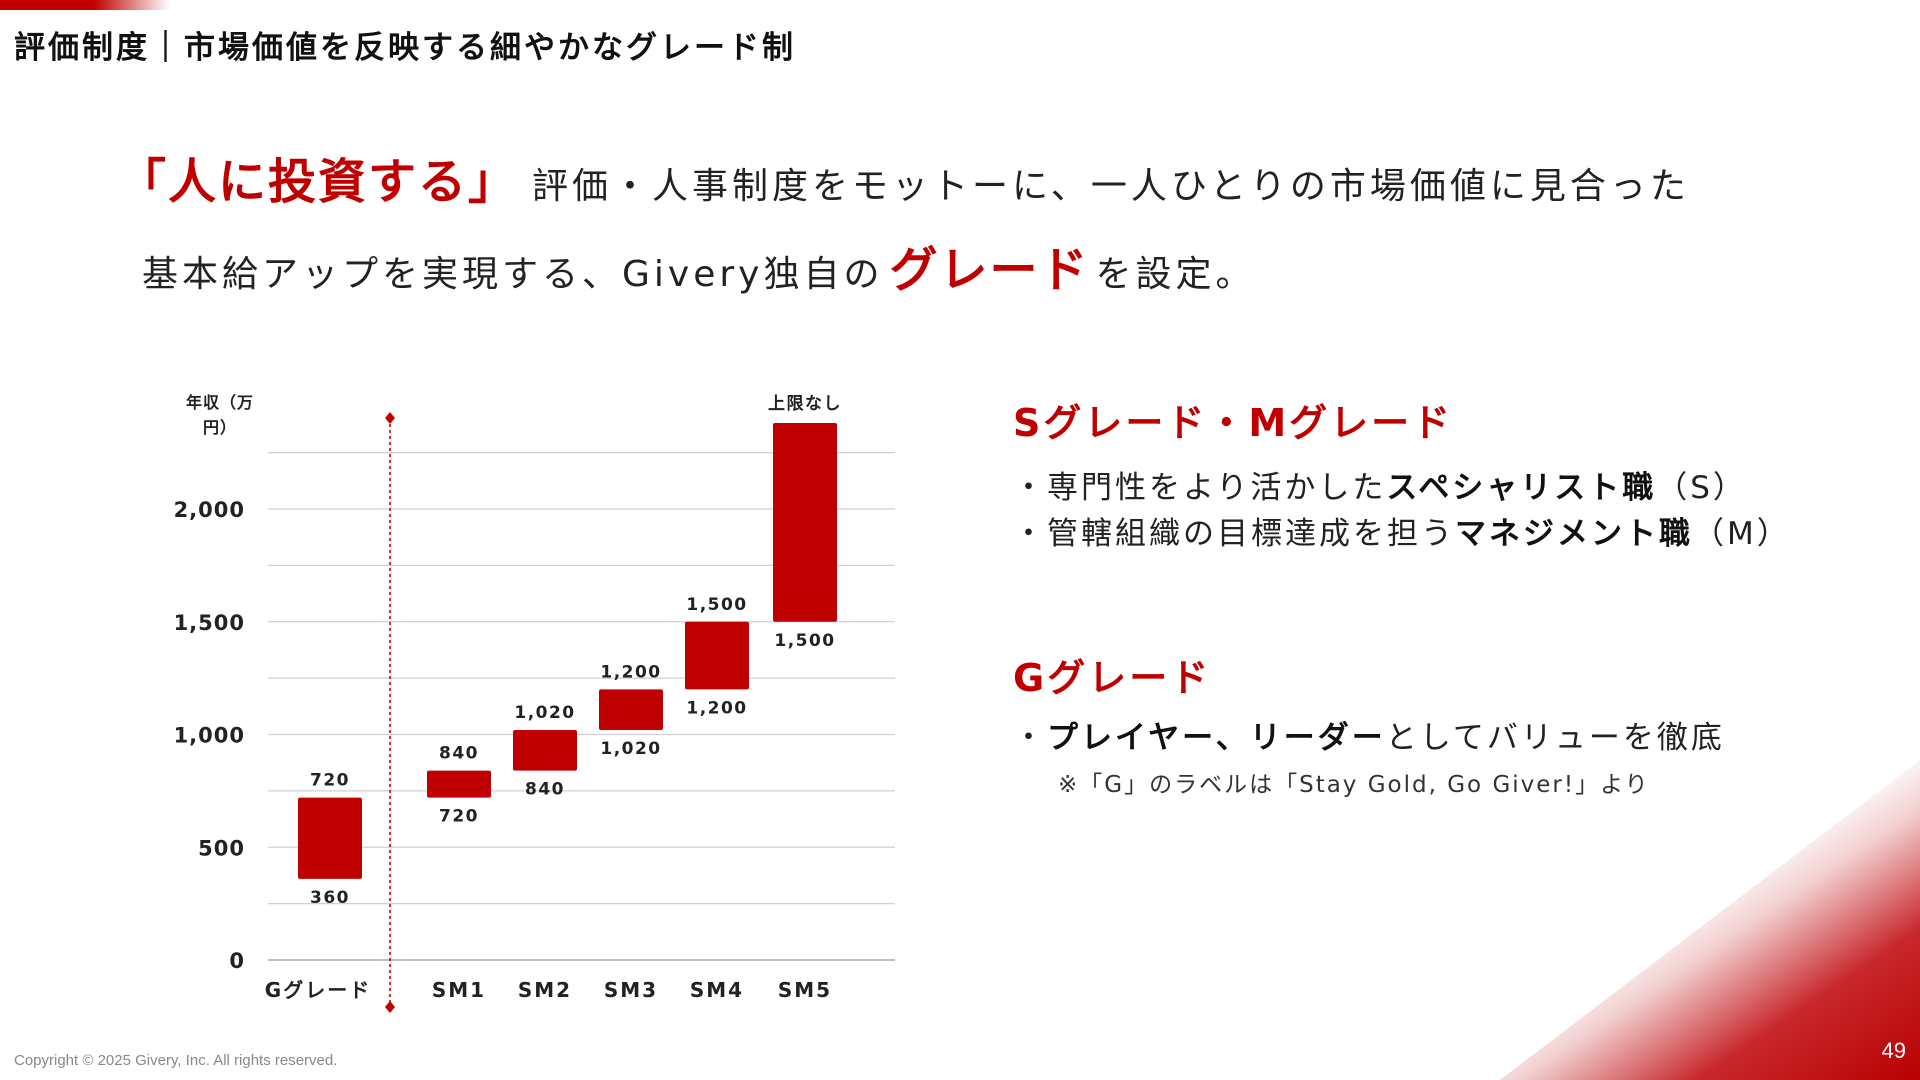 The image size is (1920, 1080). I want to click on bullet-text: （M）, so click(1742, 534).